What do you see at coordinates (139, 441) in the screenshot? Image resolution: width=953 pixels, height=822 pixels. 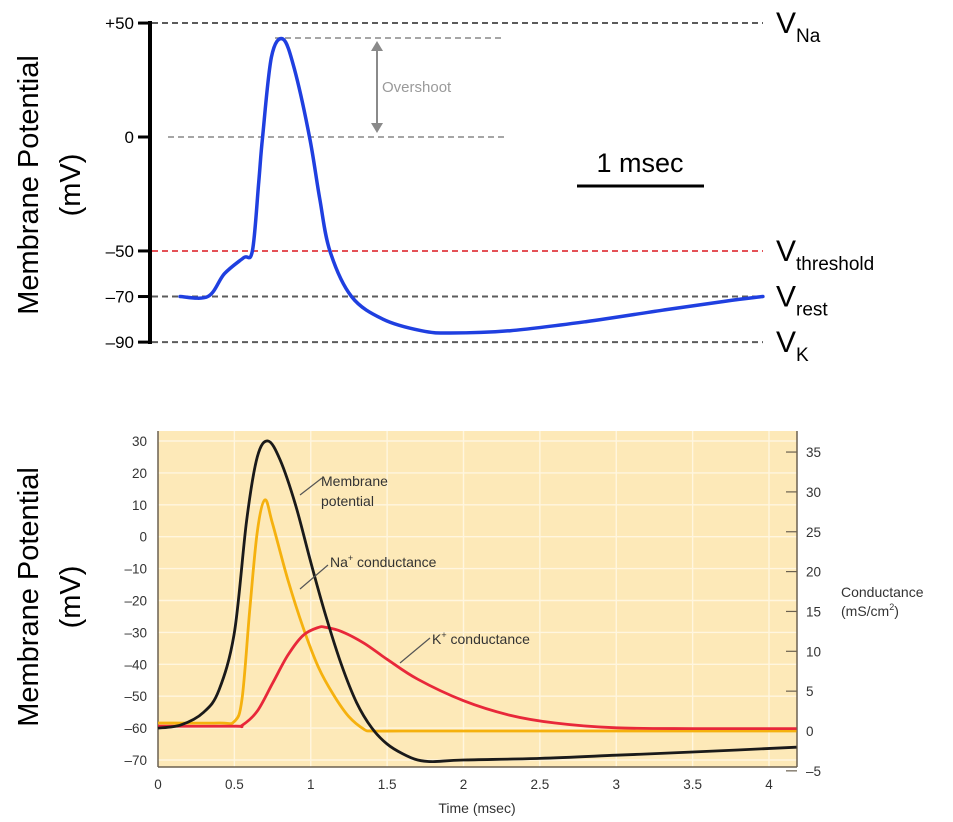 I see `y-tick-label-left: 30` at bounding box center [139, 441].